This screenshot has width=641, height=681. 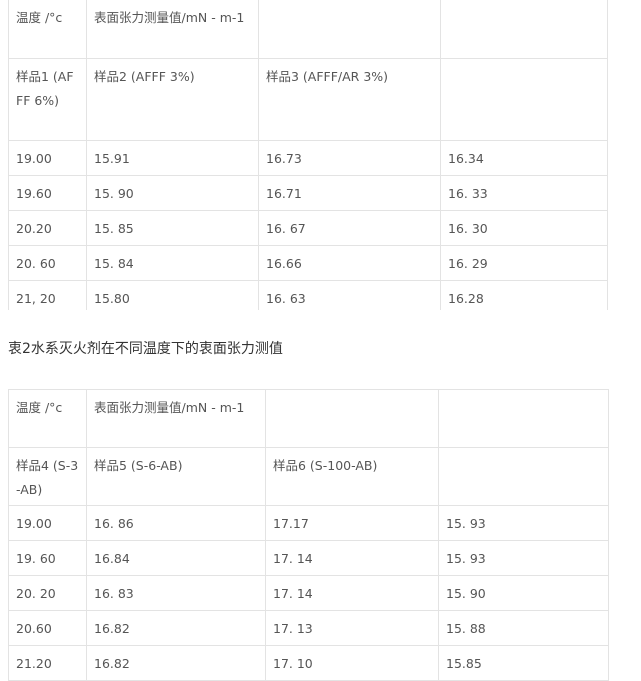 I want to click on sample-cell: 样品4 (S-3-AB), so click(x=47, y=476).